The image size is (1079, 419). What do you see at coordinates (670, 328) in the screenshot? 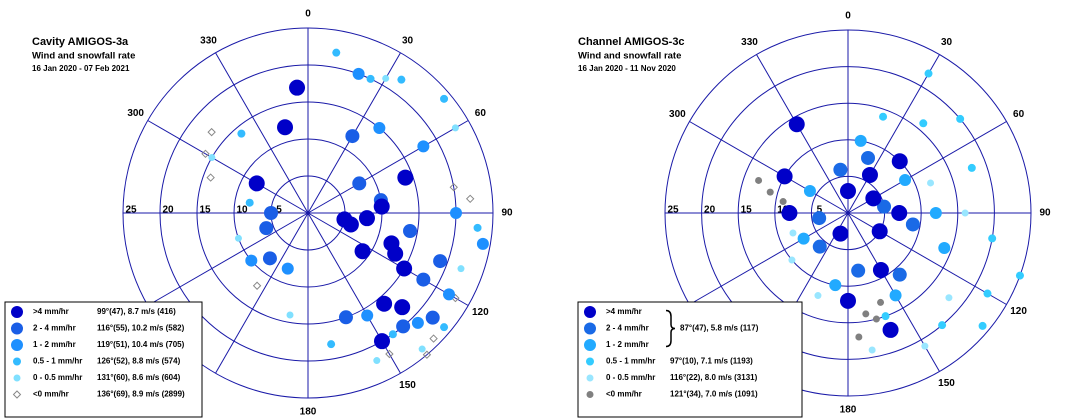
I see `legend-brace` at bounding box center [670, 328].